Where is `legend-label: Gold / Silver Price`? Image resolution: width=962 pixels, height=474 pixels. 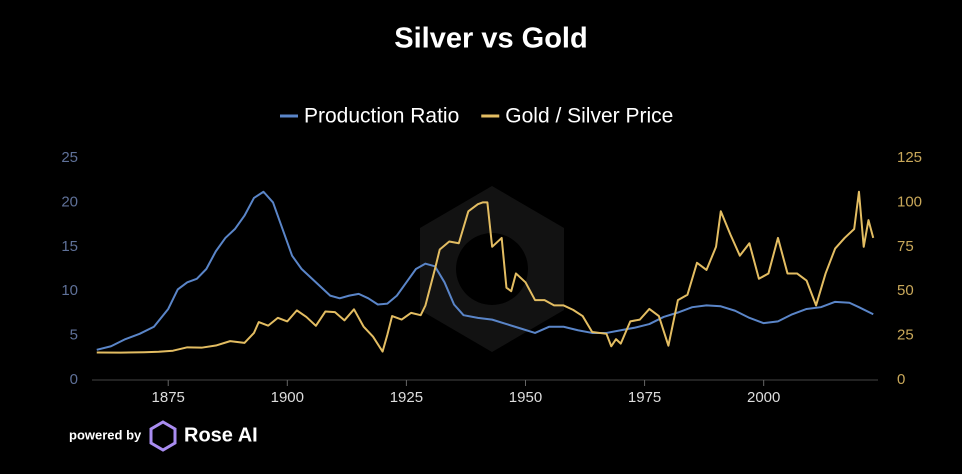 legend-label: Gold / Silver Price is located at coordinates (589, 116).